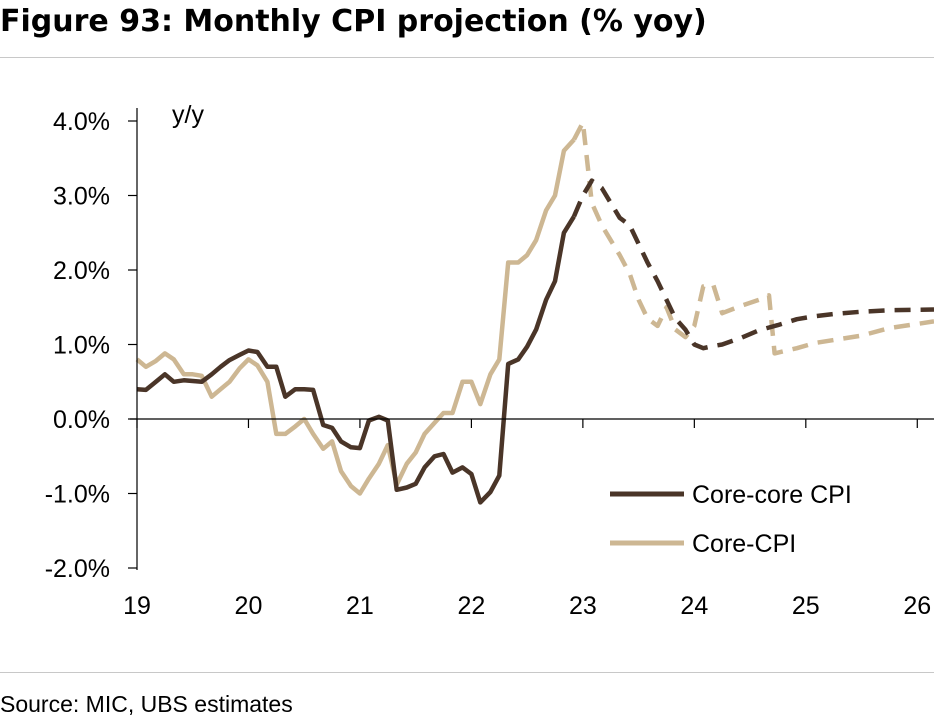  What do you see at coordinates (188, 115) in the screenshot?
I see `y-unit-label: y/y` at bounding box center [188, 115].